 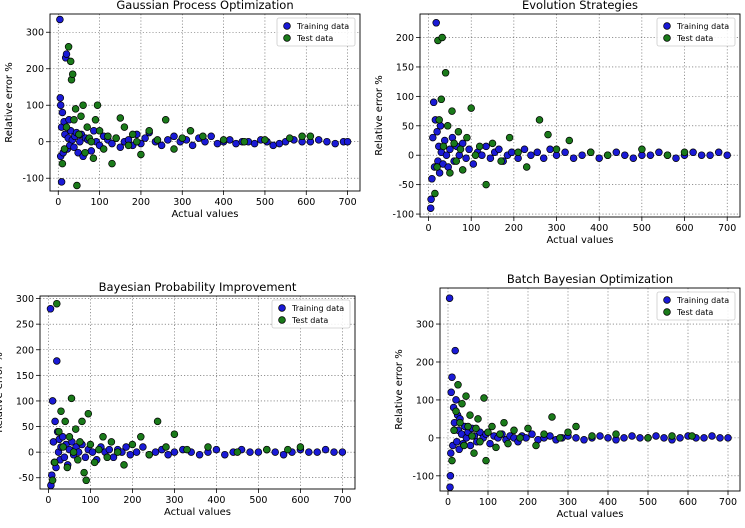 I want to click on x-tick-label: 200, so click(x=132, y=500).